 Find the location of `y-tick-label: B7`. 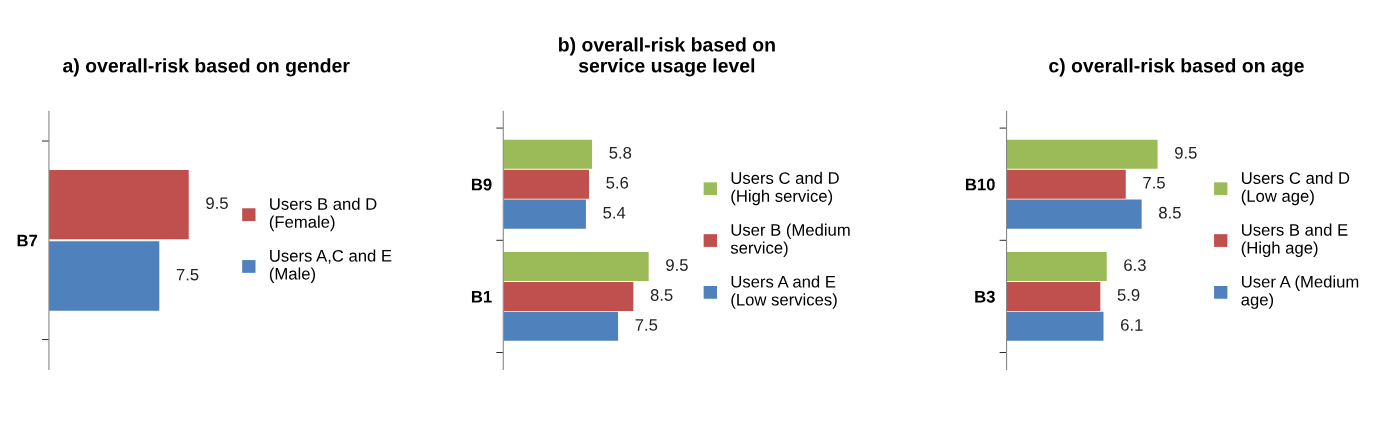

y-tick-label: B7 is located at coordinates (27, 240).